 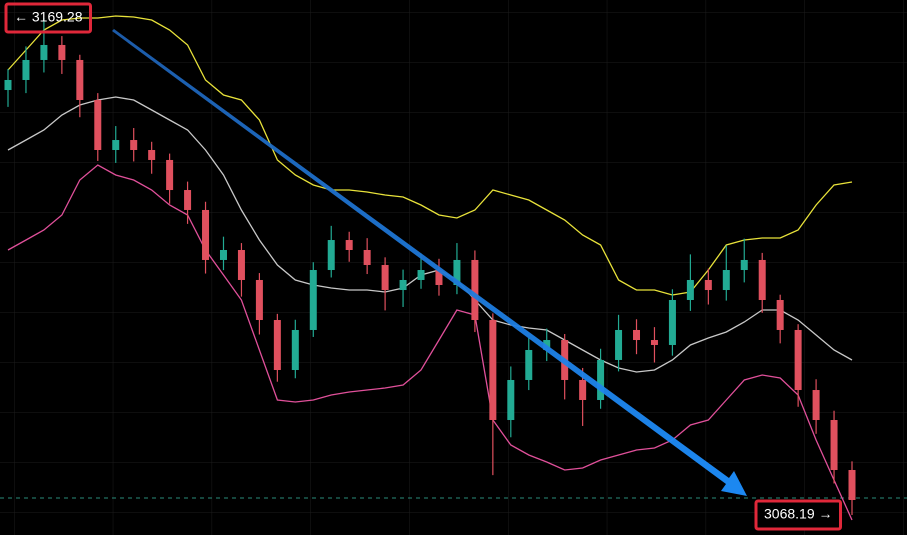 I want to click on price-label: 3068.19 →, so click(x=798, y=515).